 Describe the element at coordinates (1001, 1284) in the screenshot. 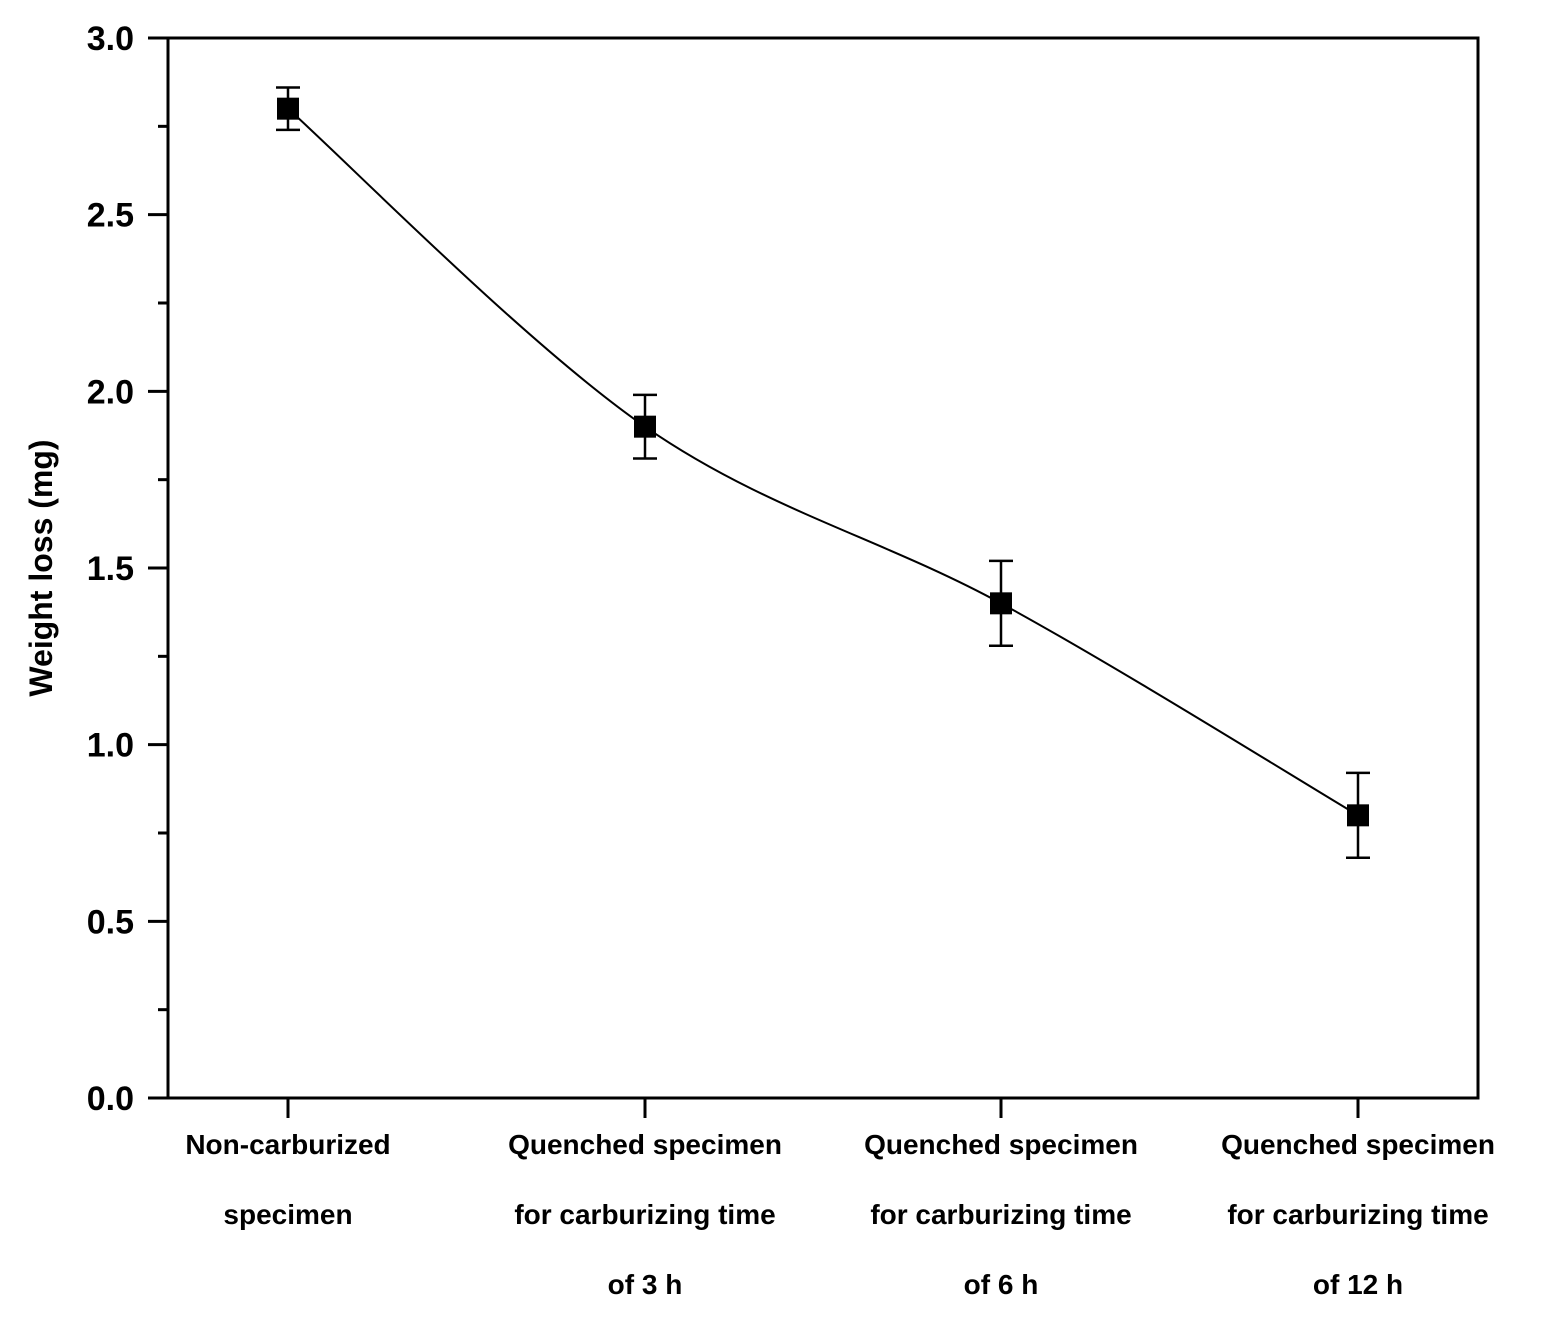

I see `x-category-label: of 6 h` at that location.